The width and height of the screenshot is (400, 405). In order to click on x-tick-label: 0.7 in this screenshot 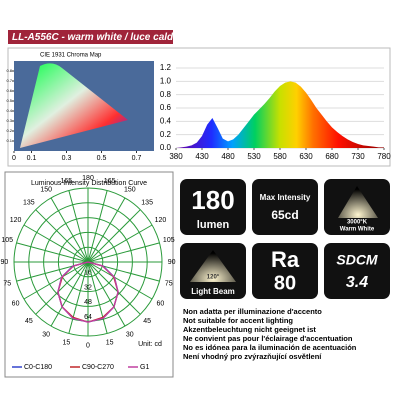, I will do `click(137, 158)`.